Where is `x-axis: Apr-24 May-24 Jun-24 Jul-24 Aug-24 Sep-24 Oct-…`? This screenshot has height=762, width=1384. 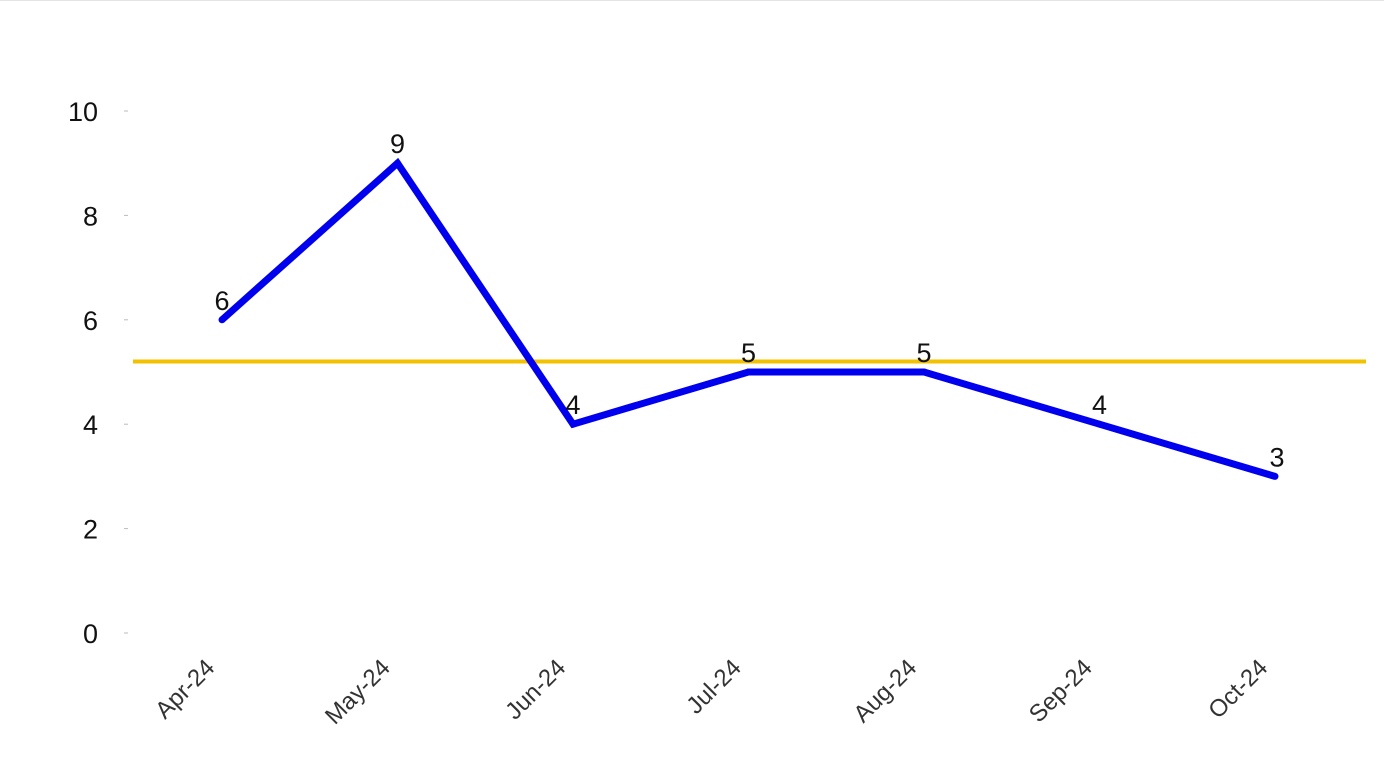
x-axis: Apr-24 May-24 Jun-24 Jul-24 Aug-24 Sep-24 Oct-… is located at coordinates (711, 692).